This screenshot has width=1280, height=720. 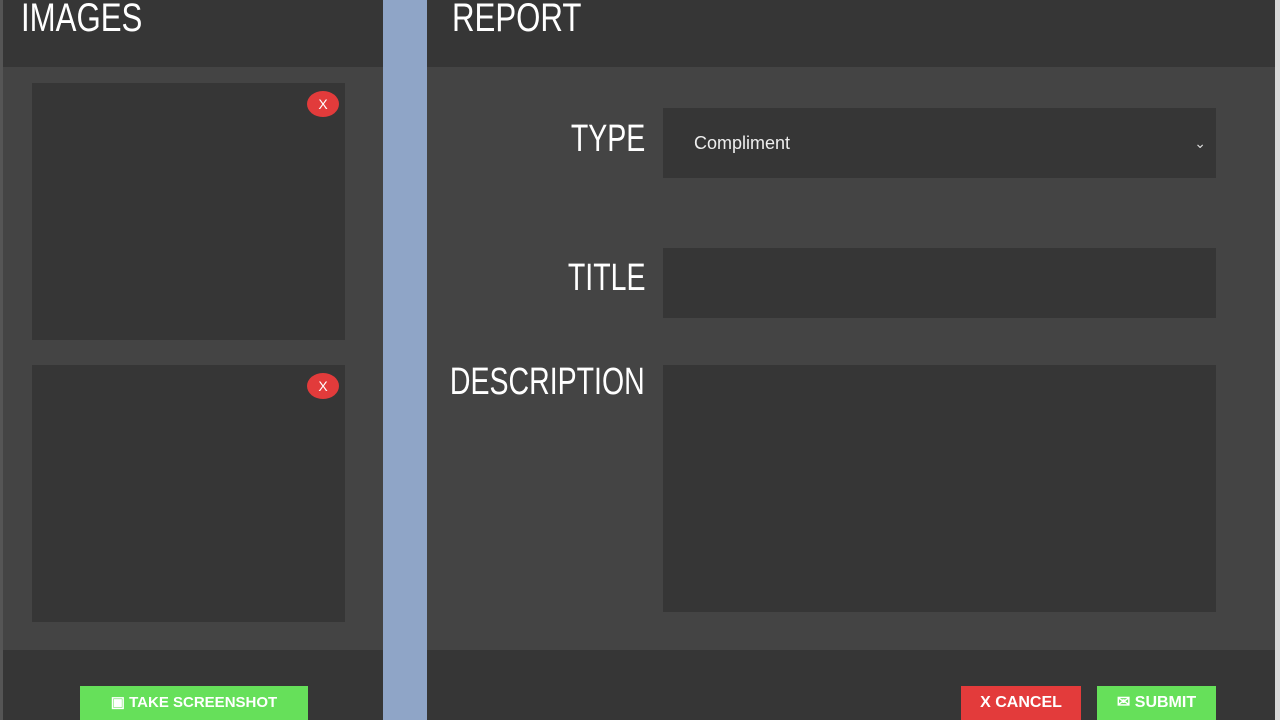 I want to click on submit-button: ✉ SUBMIT, so click(x=1156, y=703).